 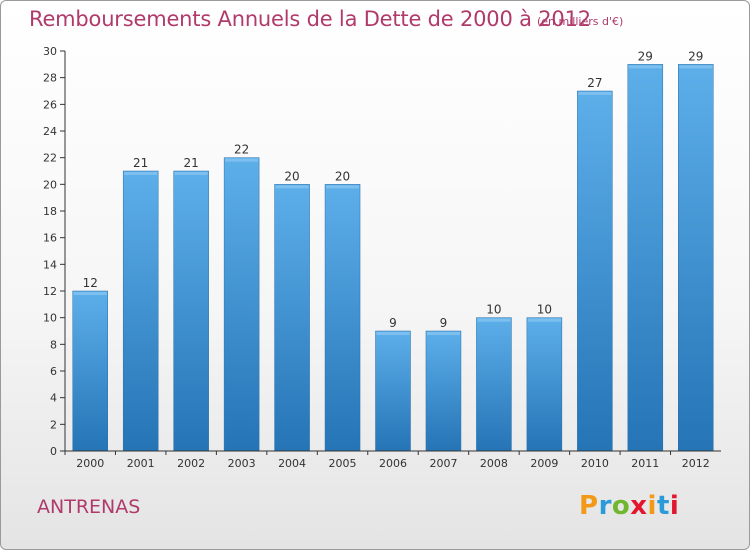 I want to click on x-tick-label-2011: 2011, so click(x=645, y=463).